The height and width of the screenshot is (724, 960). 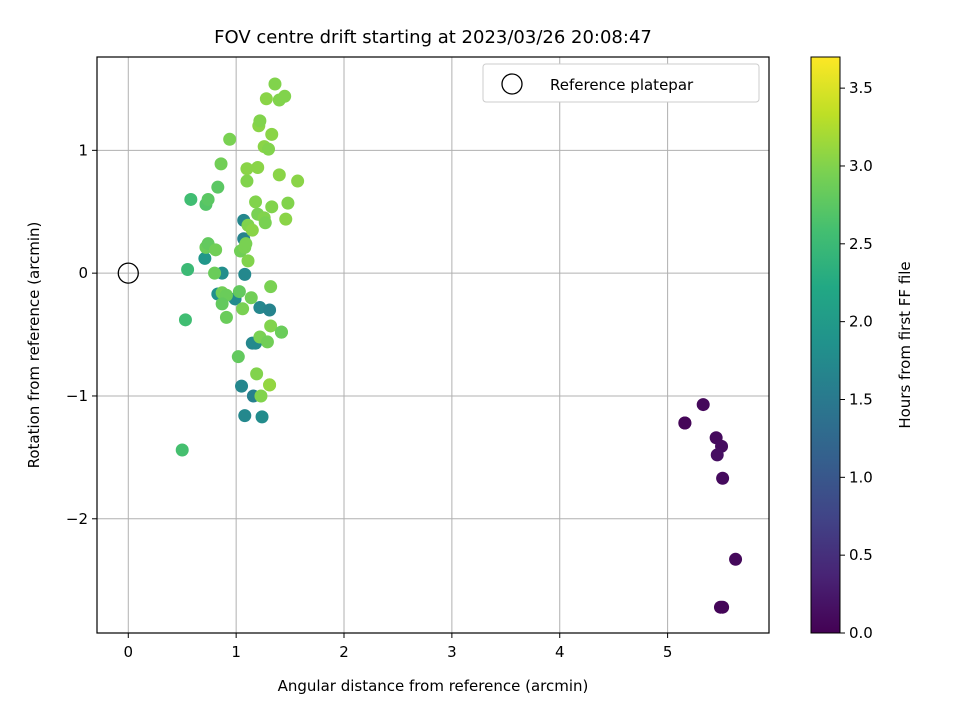 I want to click on colorbar-tick-label: 0.0, so click(x=861, y=633).